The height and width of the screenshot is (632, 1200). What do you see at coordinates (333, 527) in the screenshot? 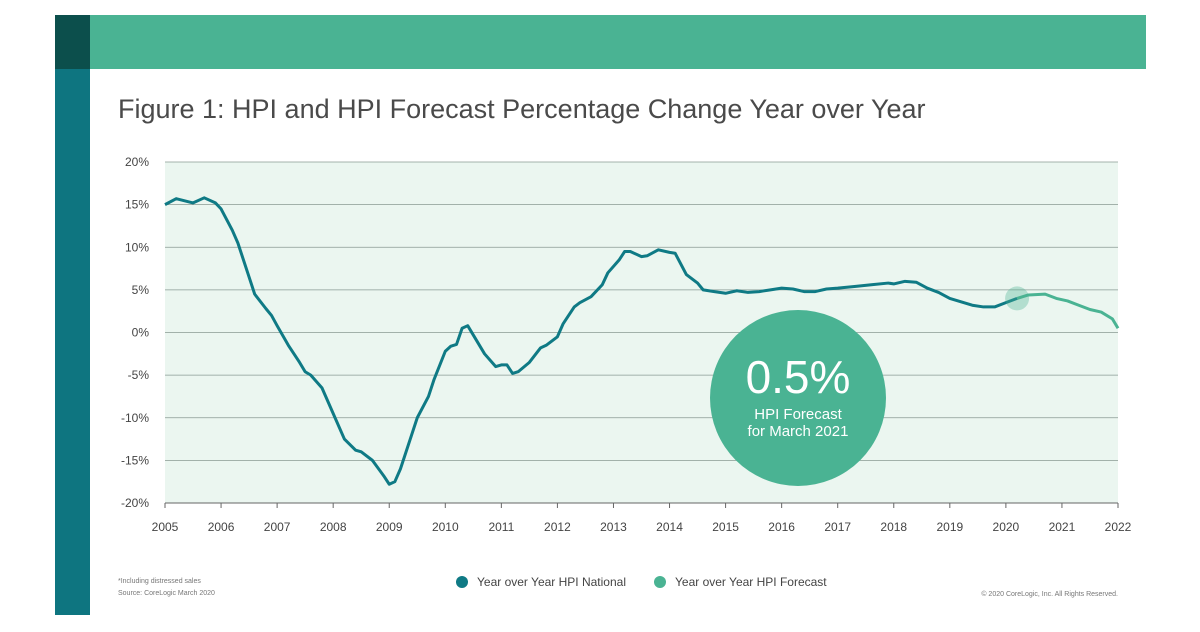
I see `x-tick-label: 2008` at bounding box center [333, 527].